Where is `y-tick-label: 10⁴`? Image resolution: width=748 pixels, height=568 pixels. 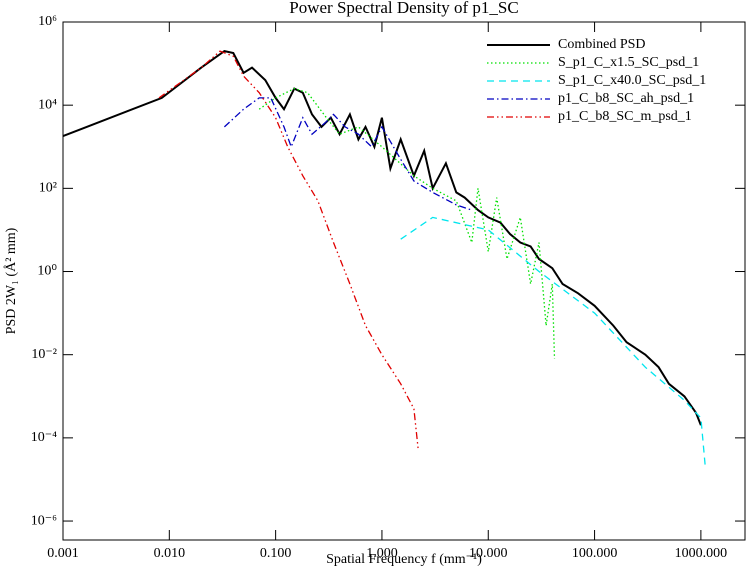 y-tick-label: 10⁴ is located at coordinates (47, 104).